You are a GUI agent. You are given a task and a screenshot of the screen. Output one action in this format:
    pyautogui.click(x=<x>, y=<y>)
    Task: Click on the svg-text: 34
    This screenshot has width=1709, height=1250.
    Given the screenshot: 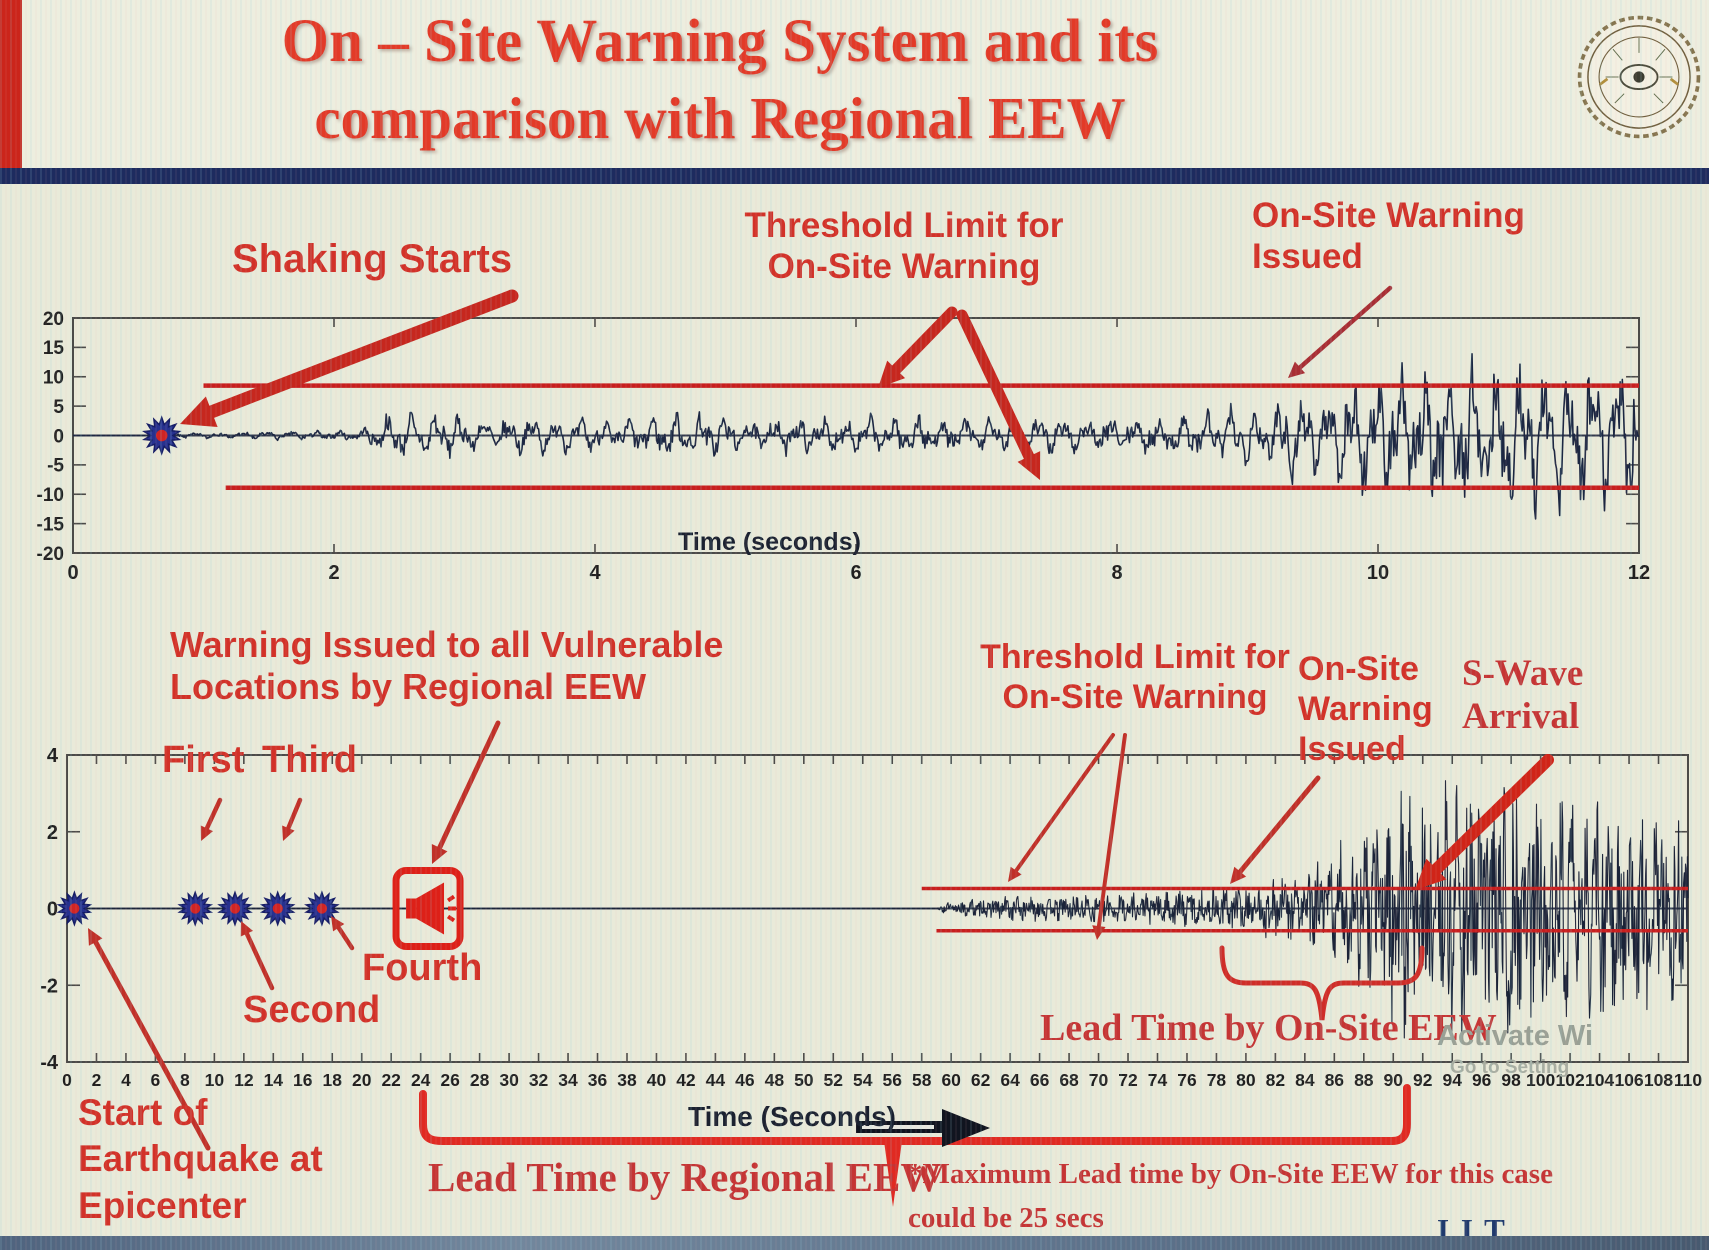 What is the action you would take?
    pyautogui.click(x=568, y=1080)
    